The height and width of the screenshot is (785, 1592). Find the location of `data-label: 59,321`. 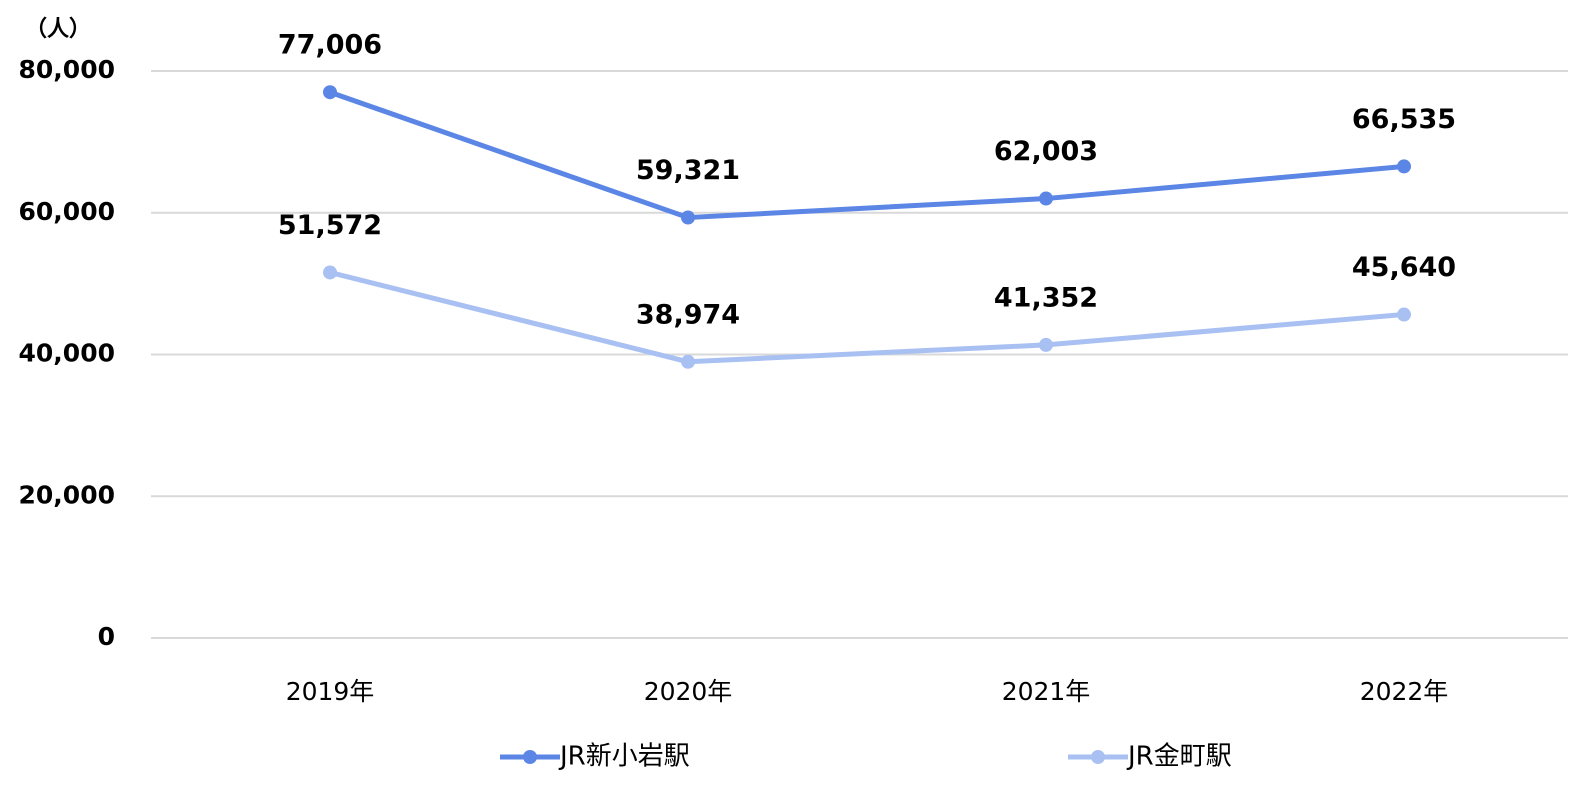

data-label: 59,321 is located at coordinates (688, 170).